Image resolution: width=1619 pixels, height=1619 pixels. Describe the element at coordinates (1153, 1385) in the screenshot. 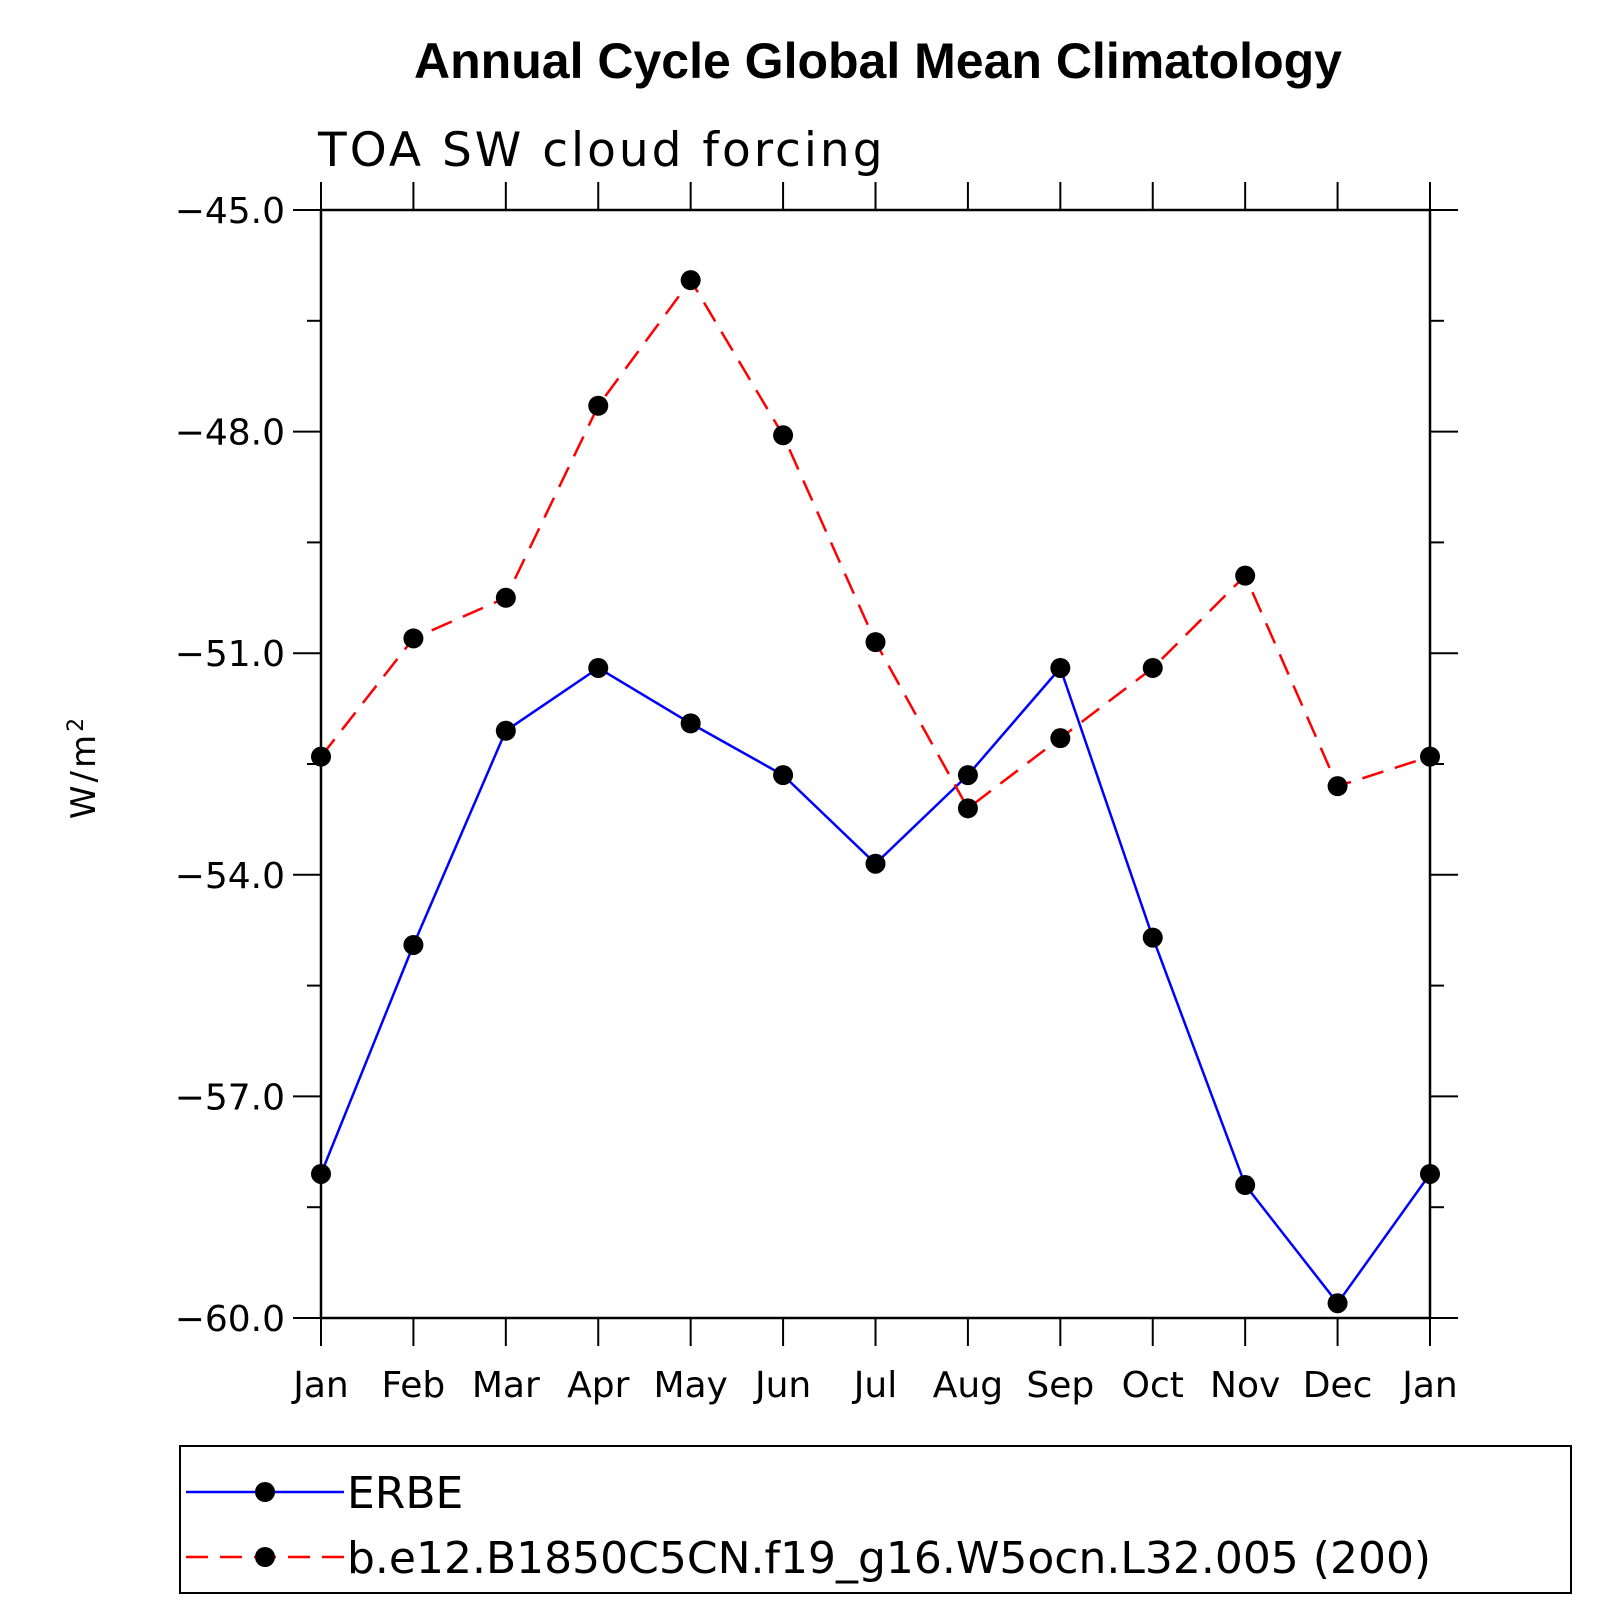

I see `x-tick-label: Oct` at that location.